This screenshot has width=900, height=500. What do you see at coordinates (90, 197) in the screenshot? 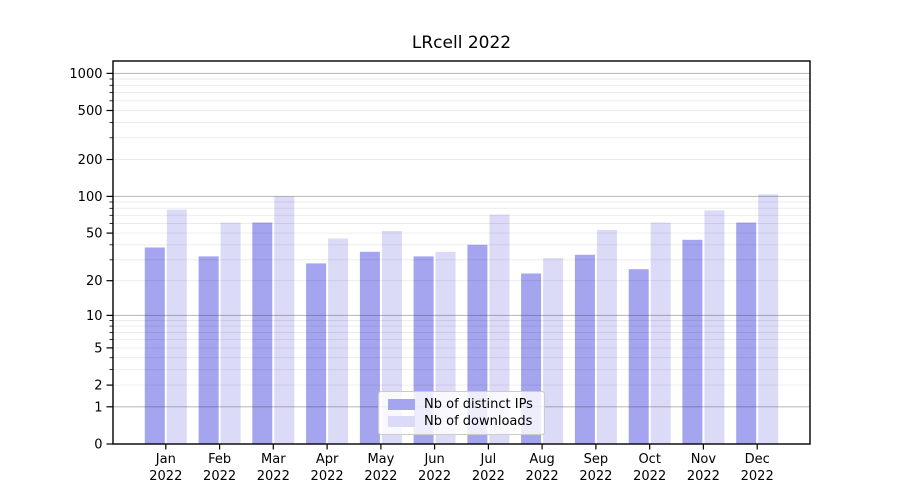
I see `y-tick-label: 100` at bounding box center [90, 197].